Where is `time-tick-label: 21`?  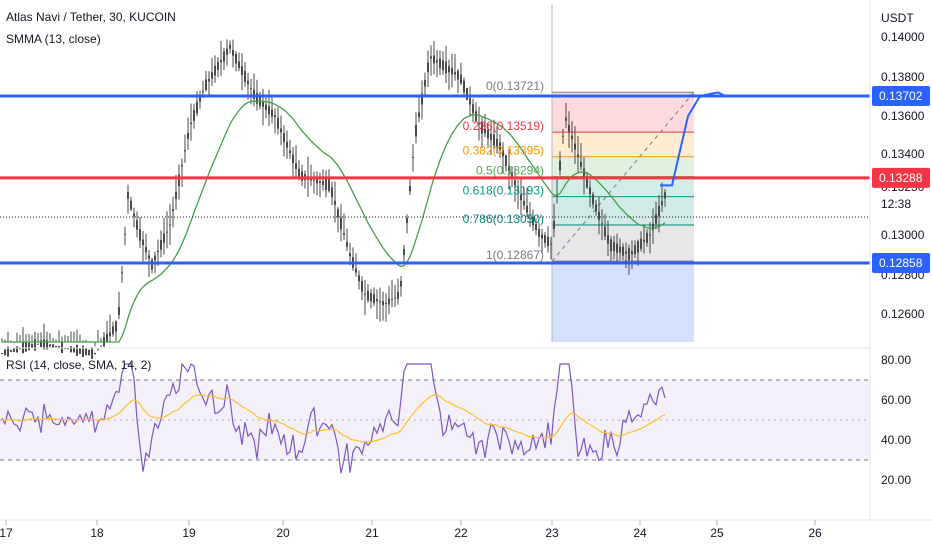
time-tick-label: 21 is located at coordinates (372, 533).